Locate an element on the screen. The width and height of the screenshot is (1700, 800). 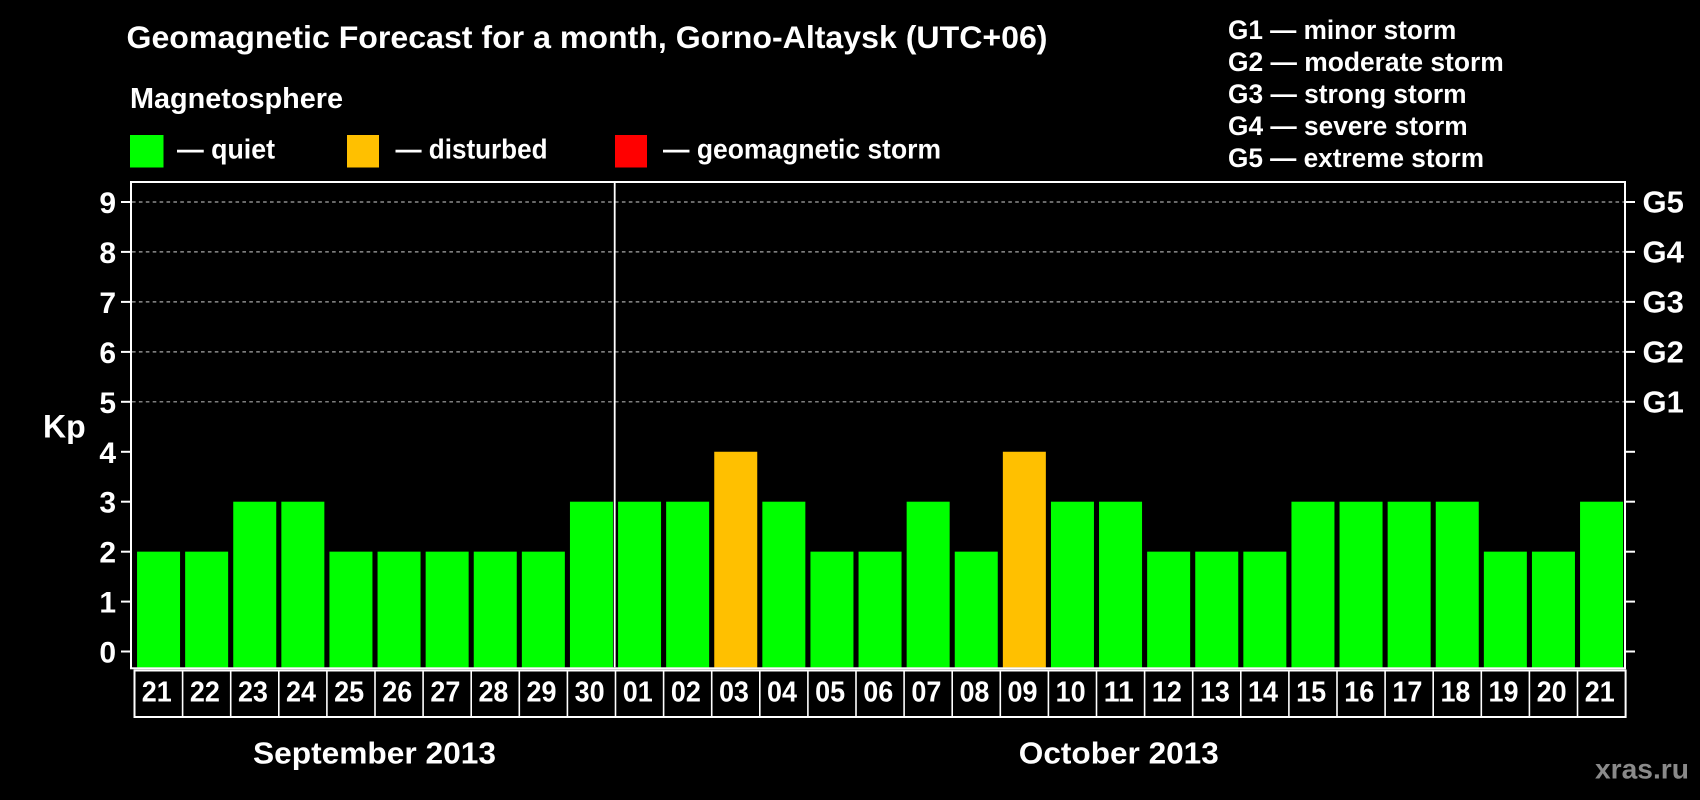
svg-text: 14 is located at coordinates (1263, 692).